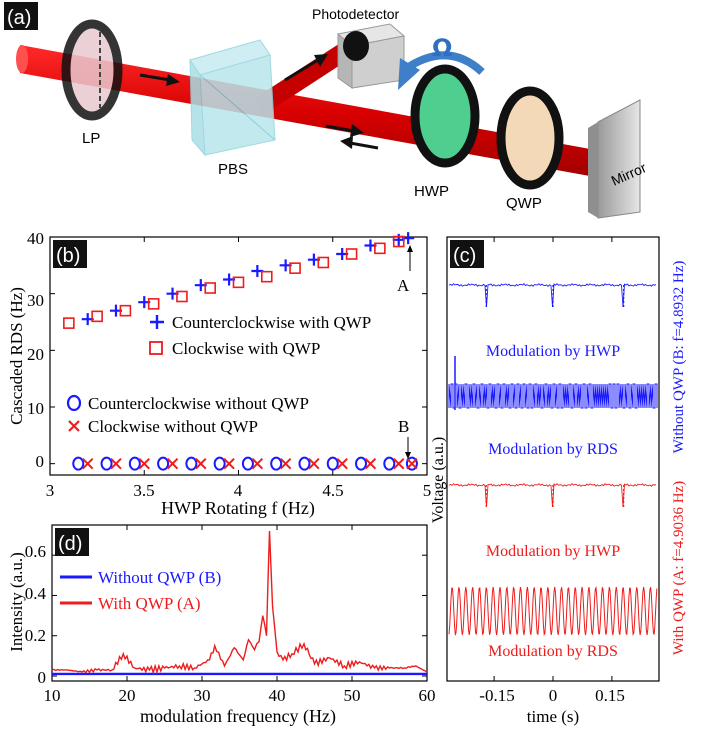  I want to click on beam-entrance, so click(22, 59).